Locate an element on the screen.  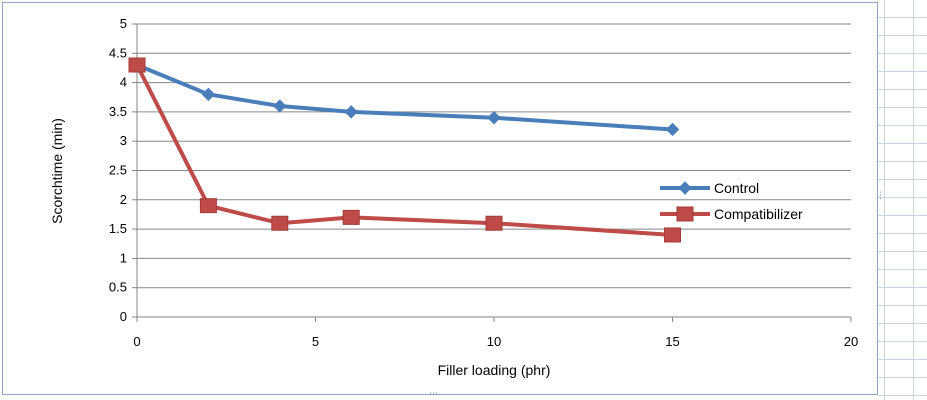
resize-handle-icon: ⋮ is located at coordinates (880, 195).